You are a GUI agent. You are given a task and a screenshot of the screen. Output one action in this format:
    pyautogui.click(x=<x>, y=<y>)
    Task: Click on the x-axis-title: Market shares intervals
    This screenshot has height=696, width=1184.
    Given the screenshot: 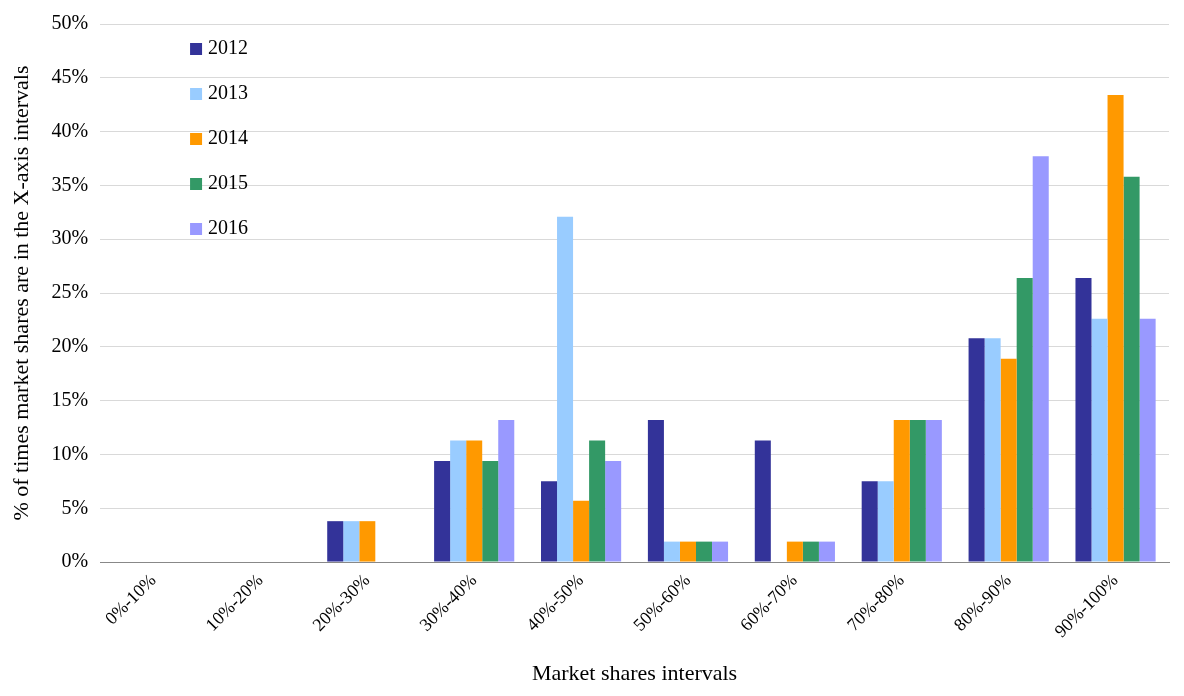 What is the action you would take?
    pyautogui.click(x=634, y=672)
    